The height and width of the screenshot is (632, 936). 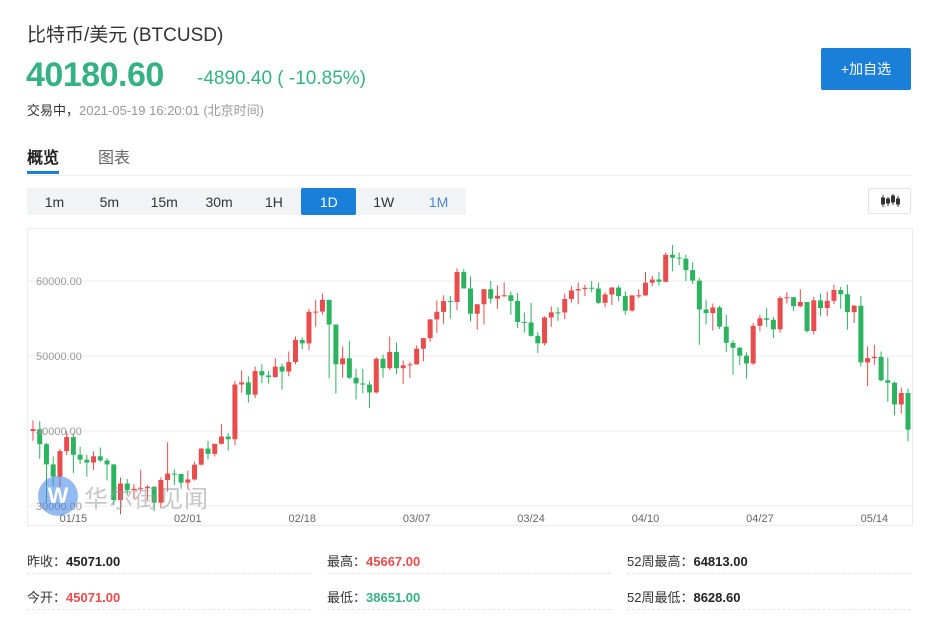 I want to click on active-tab-indicator, so click(x=43, y=172).